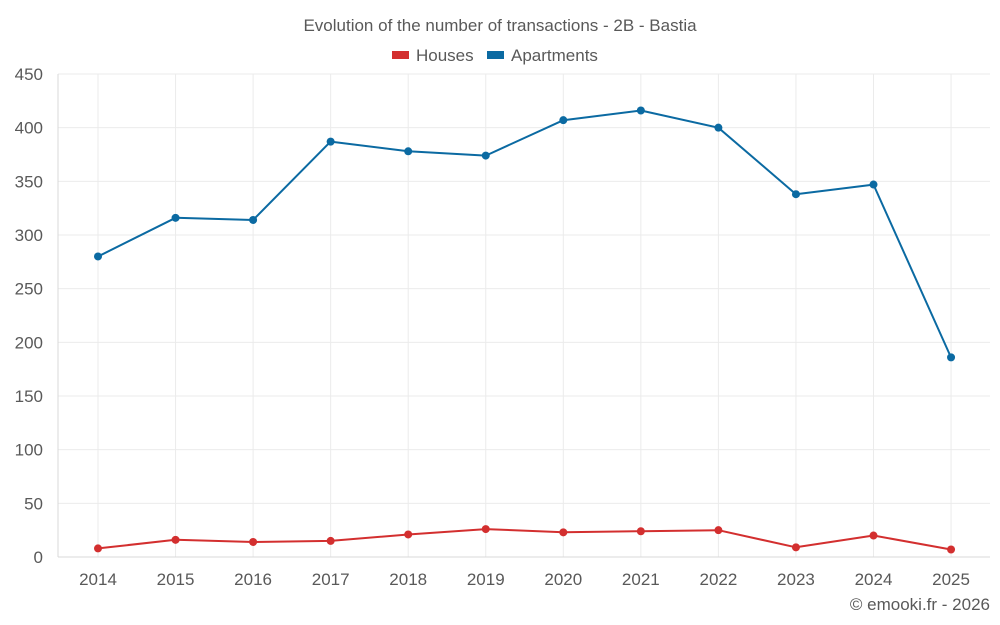  What do you see at coordinates (951, 357) in the screenshot?
I see `data-point-apartments-2025` at bounding box center [951, 357].